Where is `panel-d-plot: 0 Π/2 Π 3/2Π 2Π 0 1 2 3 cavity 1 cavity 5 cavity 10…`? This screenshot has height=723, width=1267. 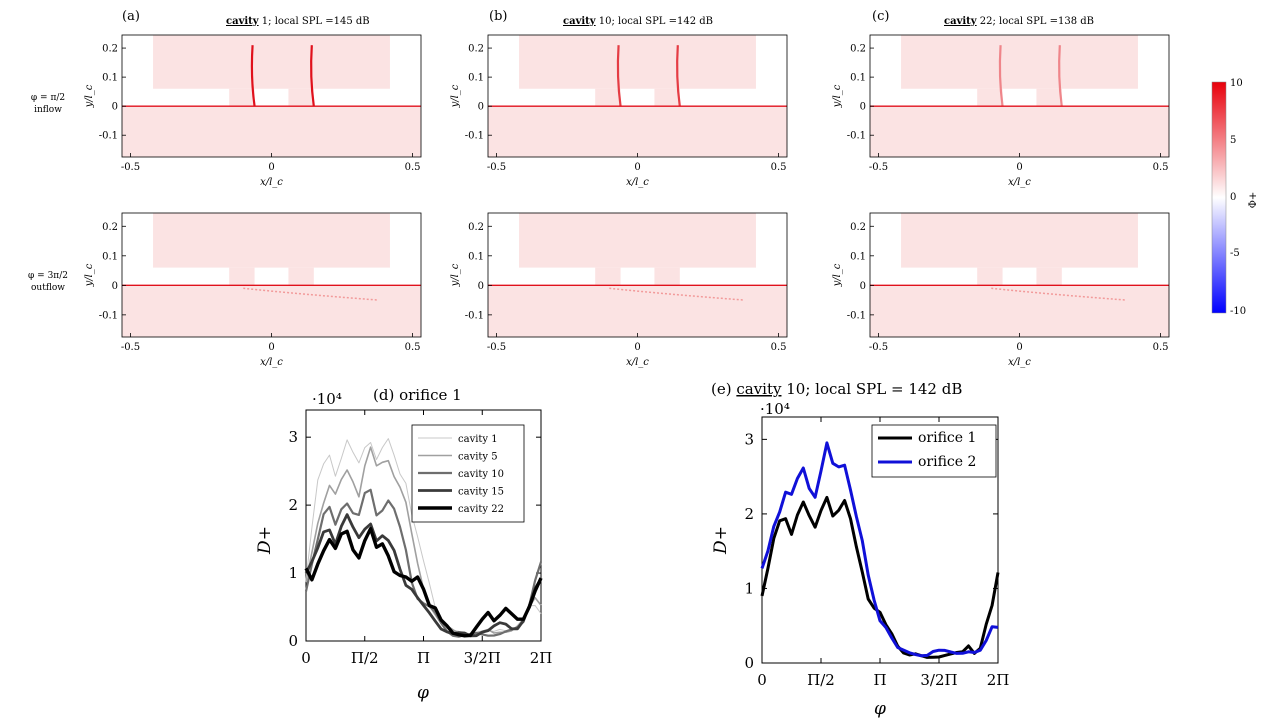 panel-d-plot: 0 Π/2 Π 3/2Π 2Π 0 1 2 3 cavity 1 cavity 5 cavity 10… is located at coordinates (420, 538).